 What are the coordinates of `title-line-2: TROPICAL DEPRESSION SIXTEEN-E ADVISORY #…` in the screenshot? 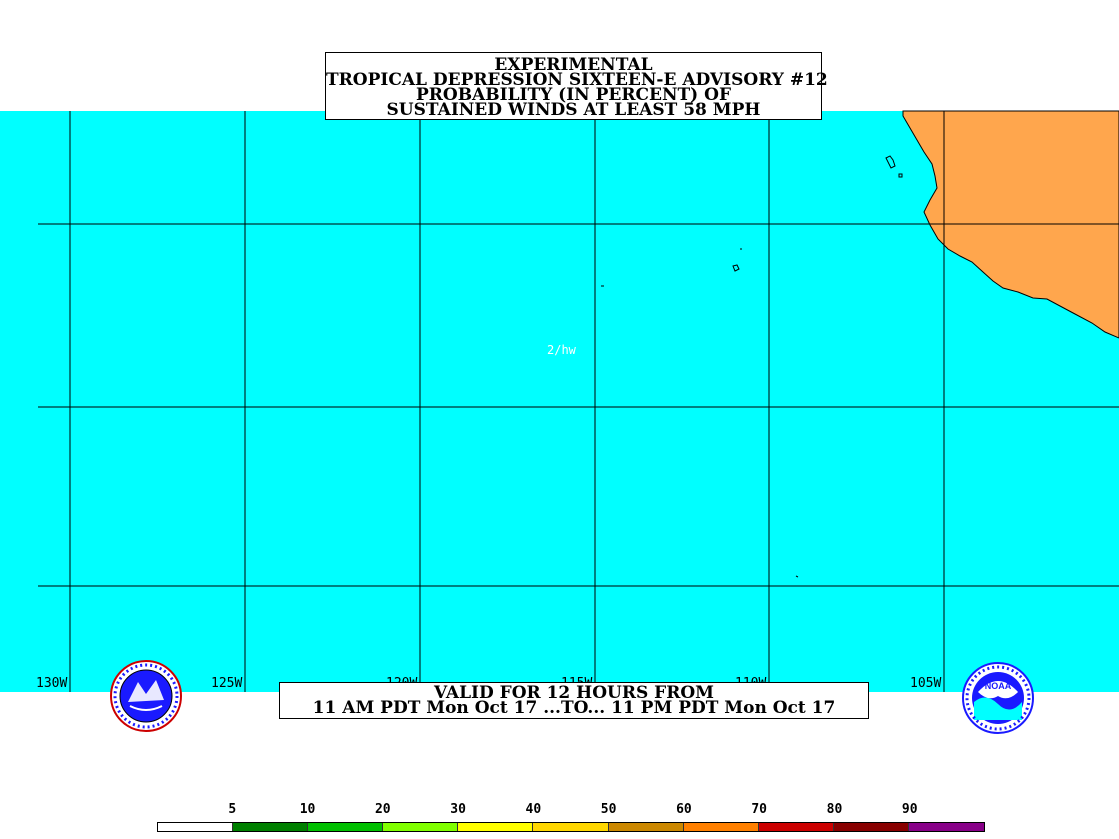 It's located at (577, 80).